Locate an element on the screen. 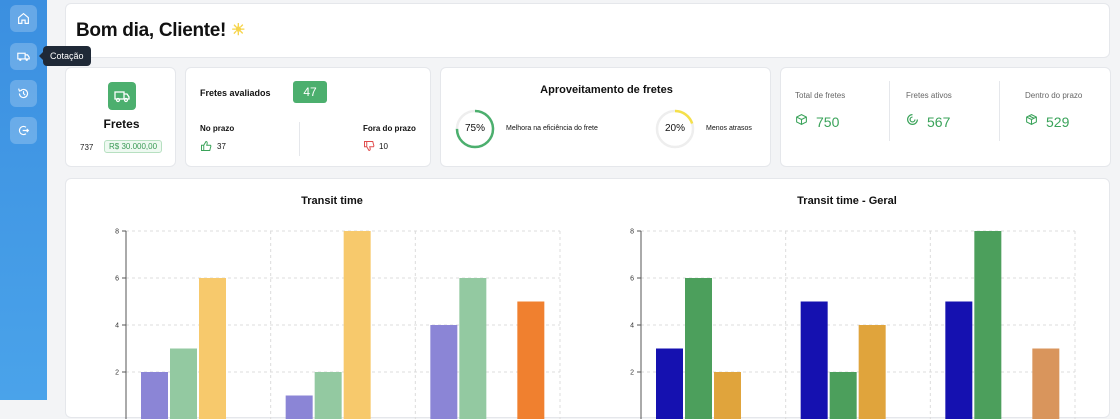 The height and width of the screenshot is (419, 1120). stat-ontime-value: 529 is located at coordinates (1057, 122).